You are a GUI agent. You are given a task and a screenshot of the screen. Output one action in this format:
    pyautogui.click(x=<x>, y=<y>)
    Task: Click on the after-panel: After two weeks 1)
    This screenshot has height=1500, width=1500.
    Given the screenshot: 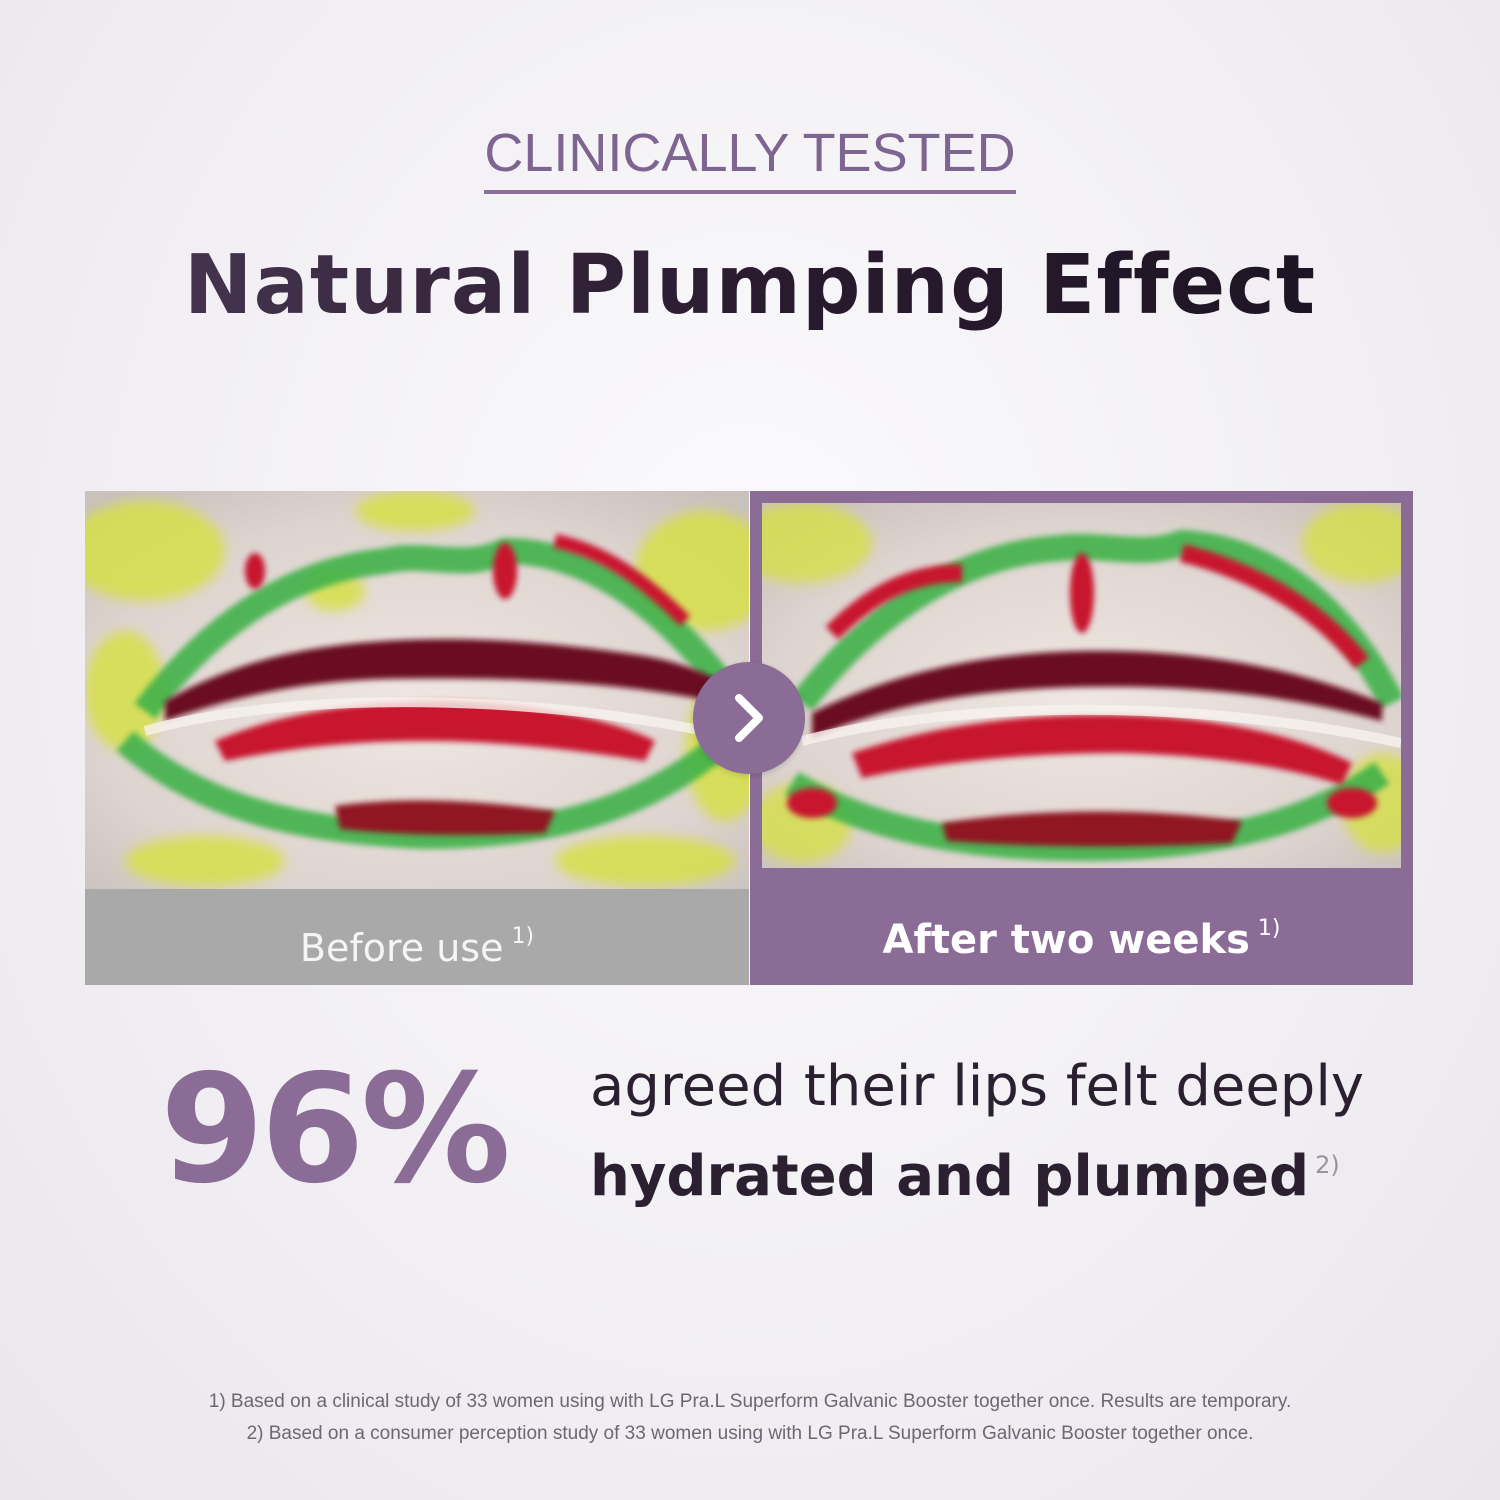 What is the action you would take?
    pyautogui.click(x=1081, y=738)
    